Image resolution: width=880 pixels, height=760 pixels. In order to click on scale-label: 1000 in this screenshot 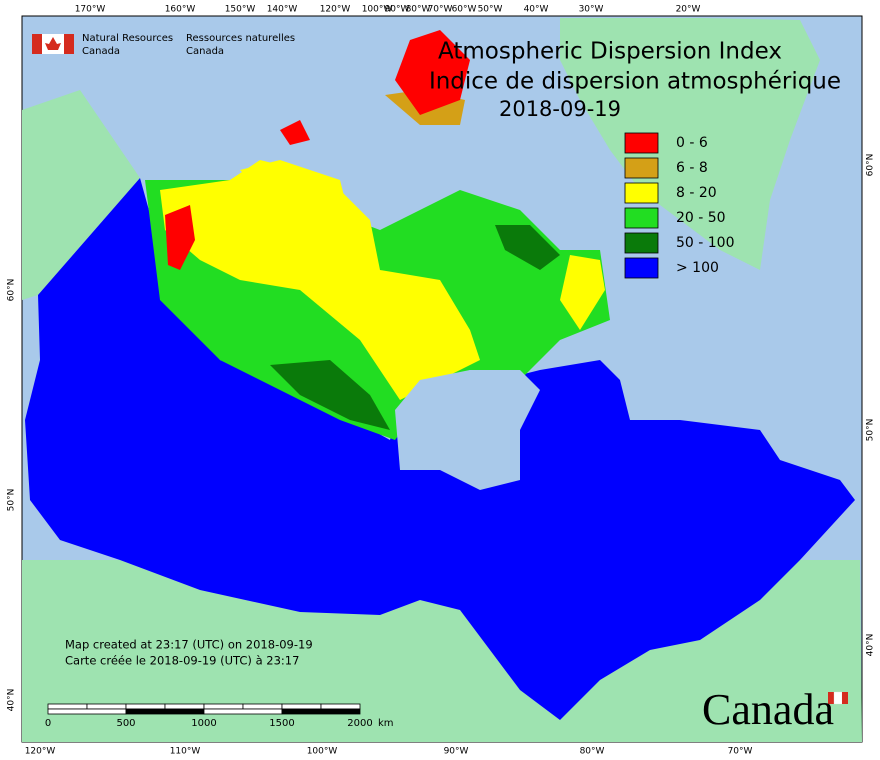, I will do `click(203, 723)`.